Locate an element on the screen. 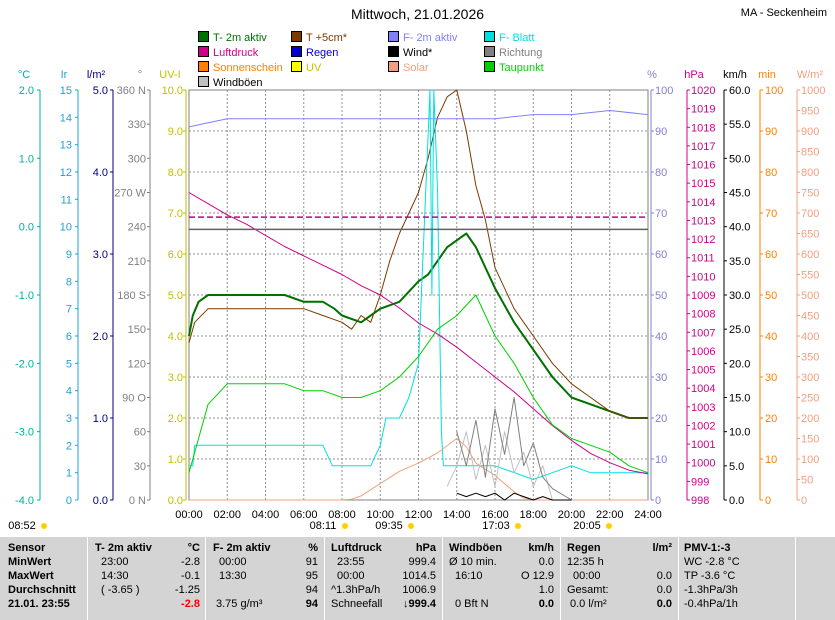 Image resolution: width=835 pixels, height=620 pixels. axis-tick-label: 1000 is located at coordinates (703, 464).